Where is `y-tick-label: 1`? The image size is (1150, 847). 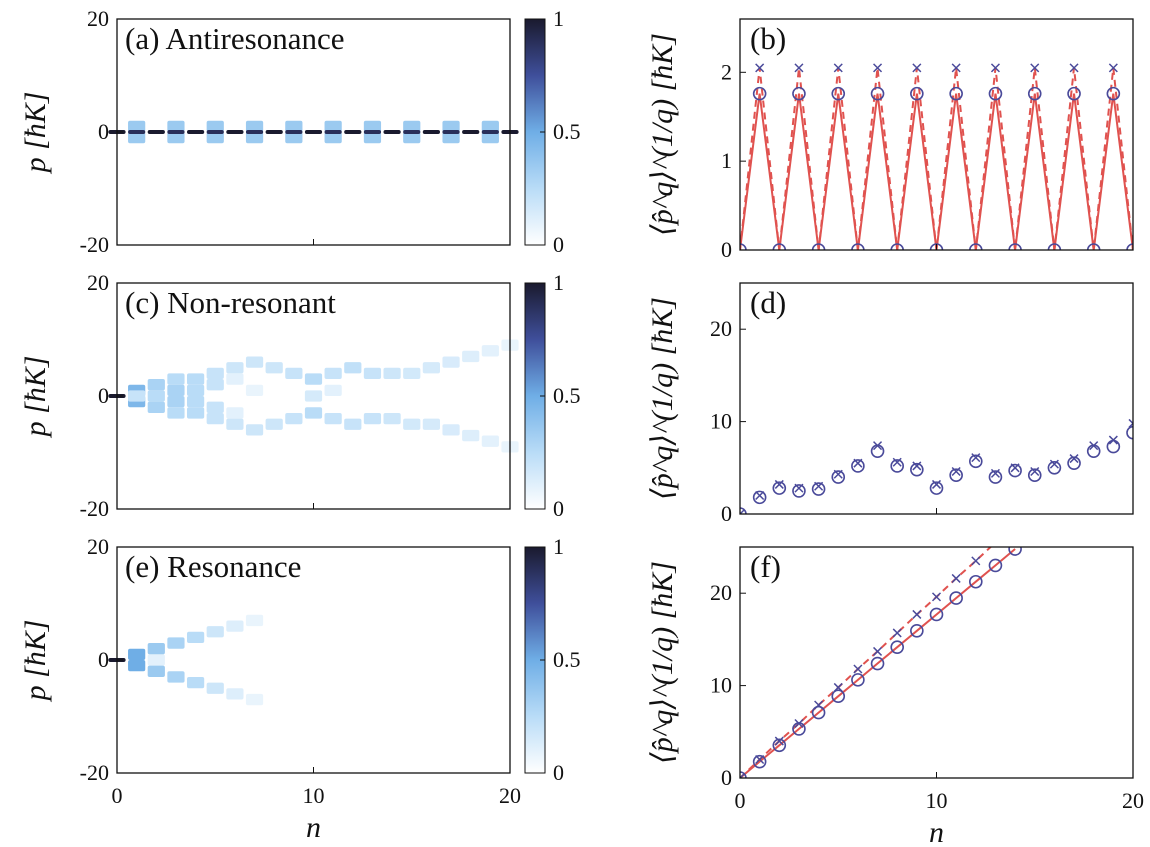 y-tick-label: 1 is located at coordinates (726, 160).